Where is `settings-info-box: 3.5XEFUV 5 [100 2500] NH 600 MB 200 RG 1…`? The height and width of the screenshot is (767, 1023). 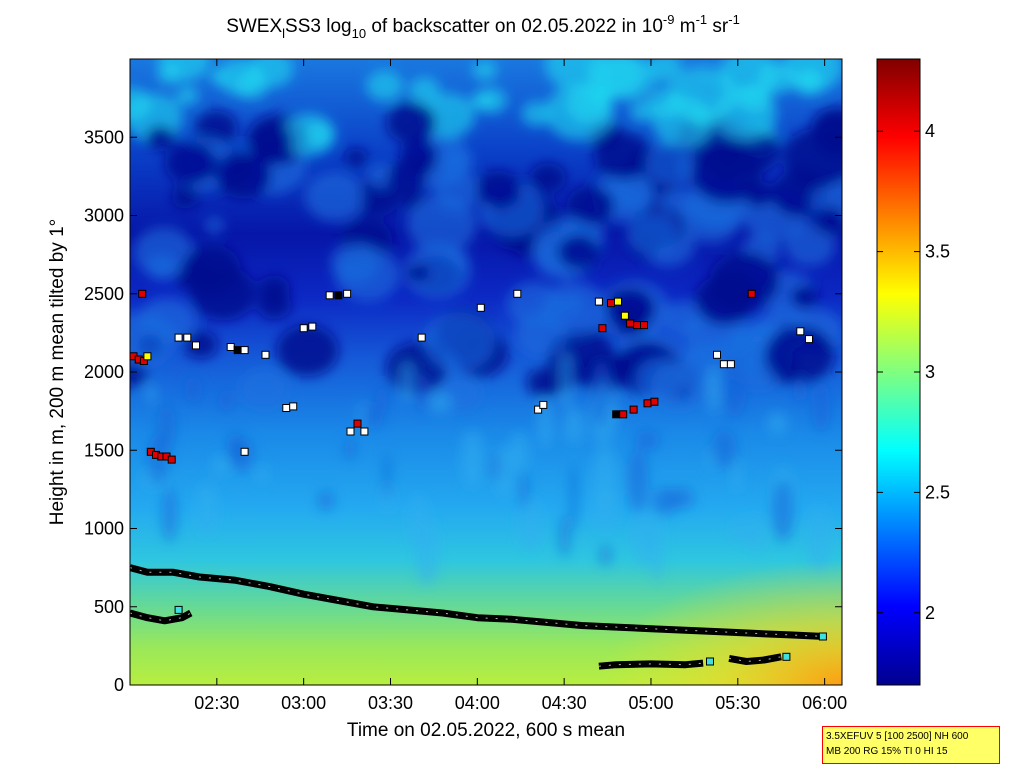
settings-info-box: 3.5XEFUV 5 [100 2500] NH 600 MB 200 RG 1… is located at coordinates (911, 745).